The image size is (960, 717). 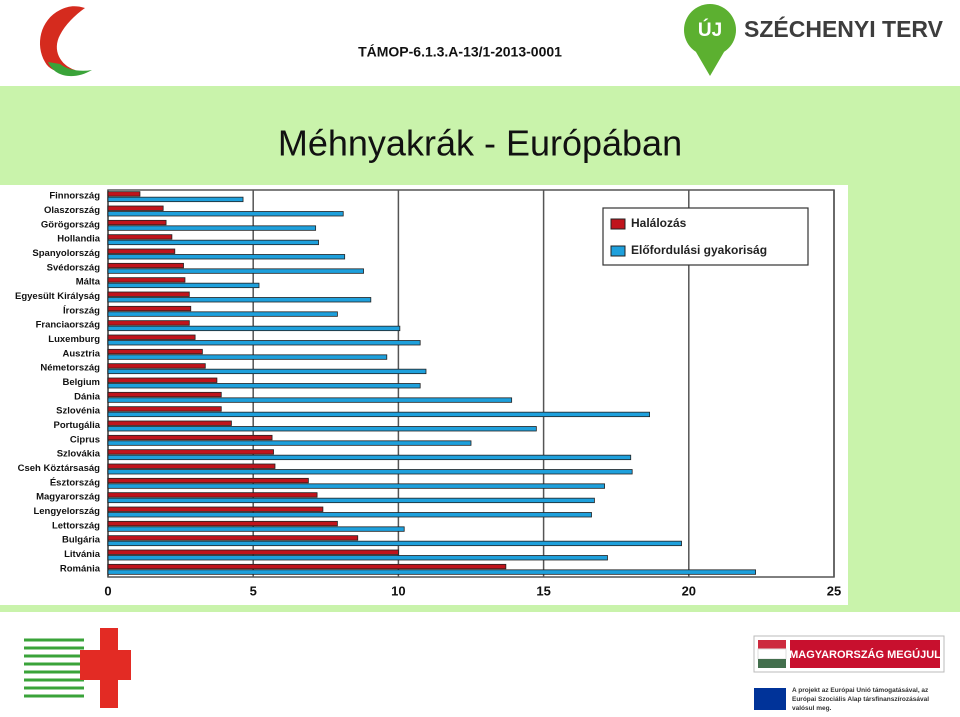 I want to click on y-tick-label: Szlovénia, so click(x=78, y=411).